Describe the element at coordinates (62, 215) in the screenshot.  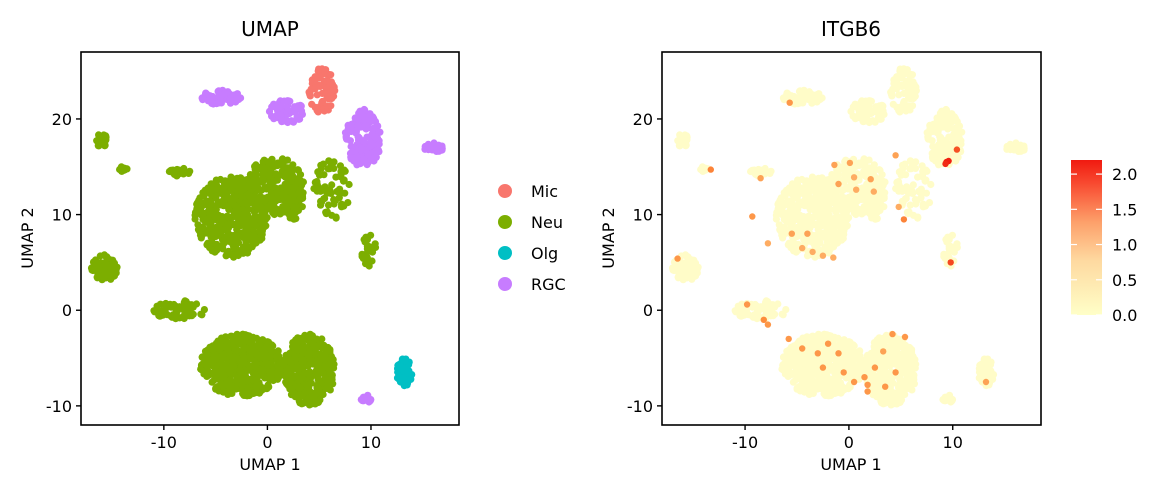
I see `umap-ytick-label: 10` at that location.